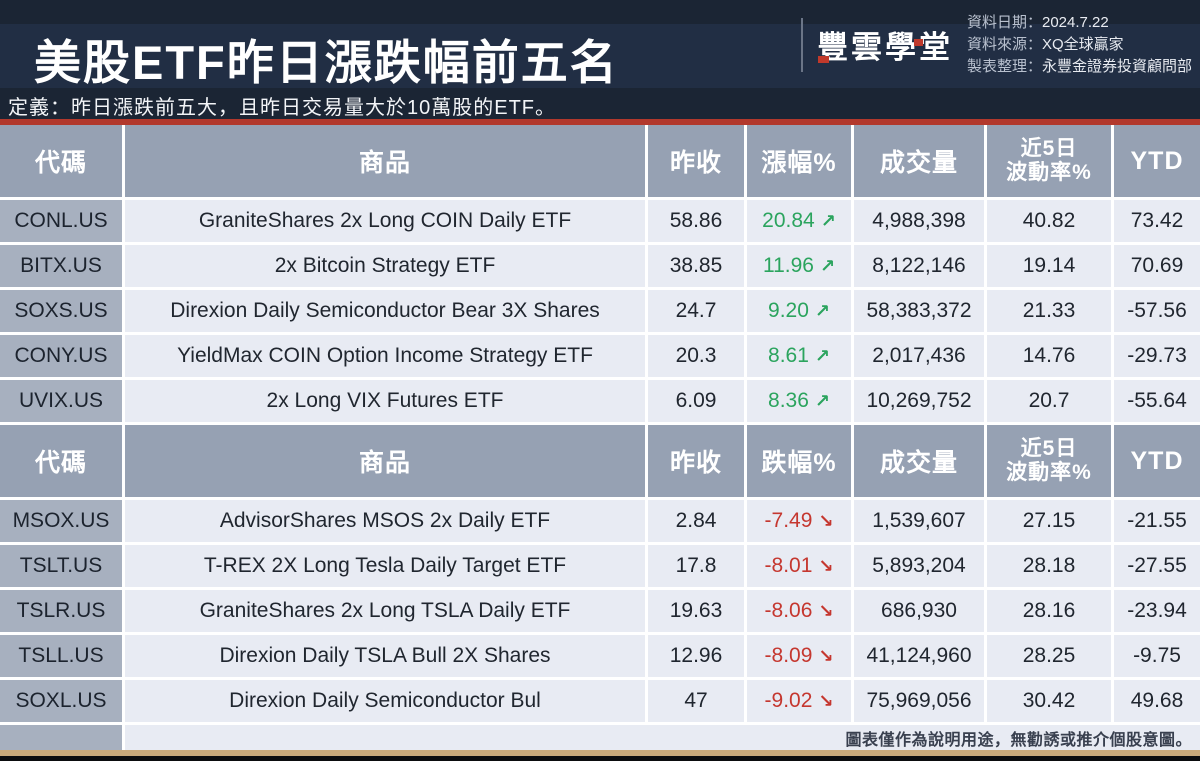  Describe the element at coordinates (919, 611) in the screenshot. I see `volume-cell: 686,930` at that location.